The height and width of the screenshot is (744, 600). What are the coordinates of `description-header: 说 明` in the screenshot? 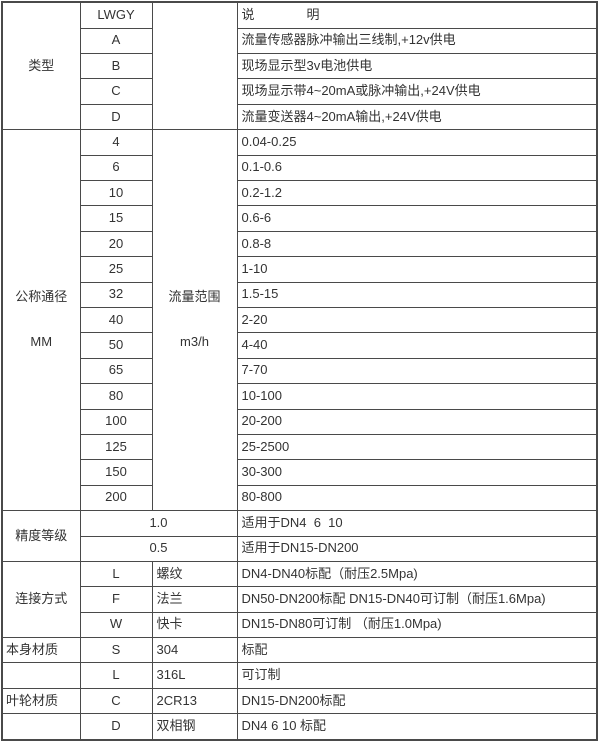 It's located at (417, 15).